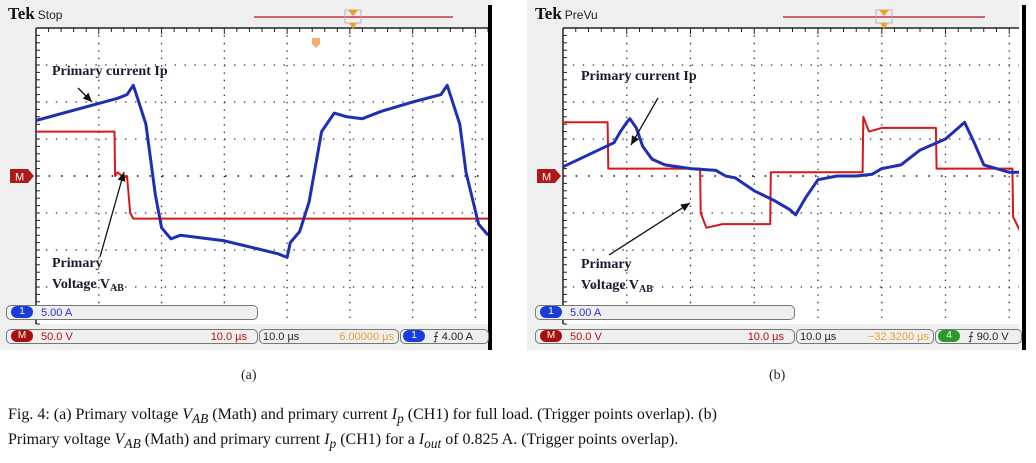  What do you see at coordinates (414, 336) in the screenshot?
I see `trigger-source-badge: 1` at bounding box center [414, 336].